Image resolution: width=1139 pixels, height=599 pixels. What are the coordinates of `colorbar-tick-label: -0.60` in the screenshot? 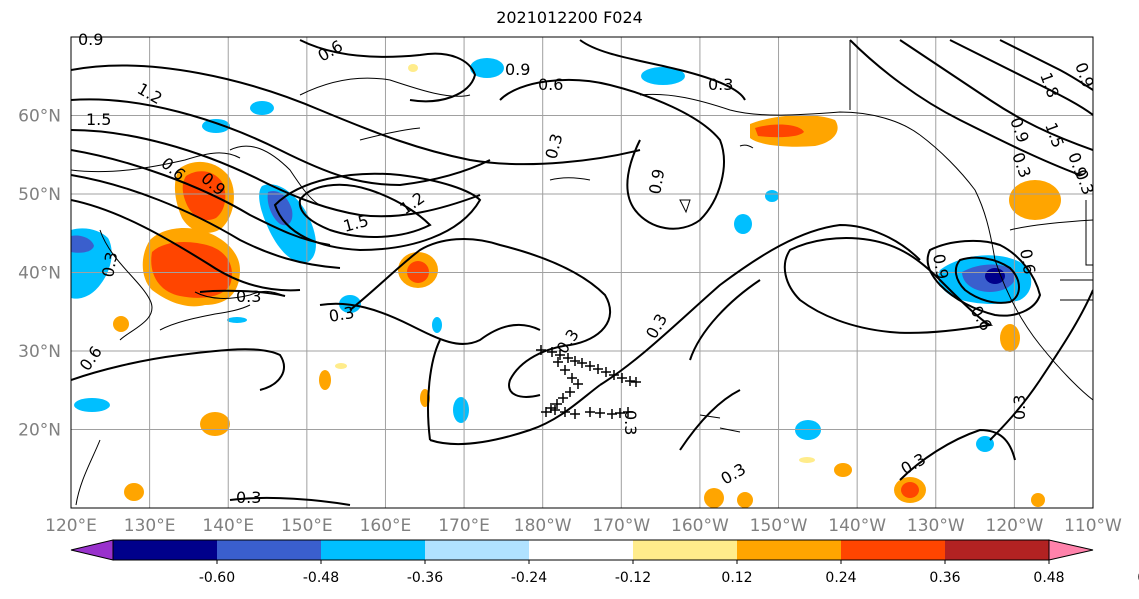 It's located at (217, 578).